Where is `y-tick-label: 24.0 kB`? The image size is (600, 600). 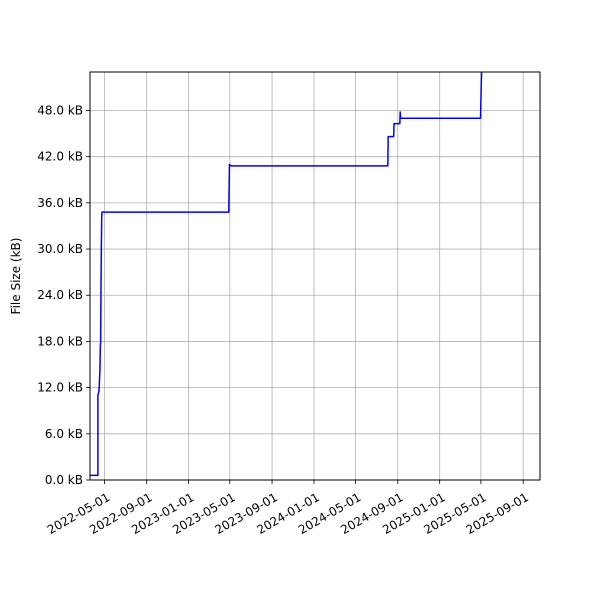
y-tick-label: 24.0 kB is located at coordinates (60, 295).